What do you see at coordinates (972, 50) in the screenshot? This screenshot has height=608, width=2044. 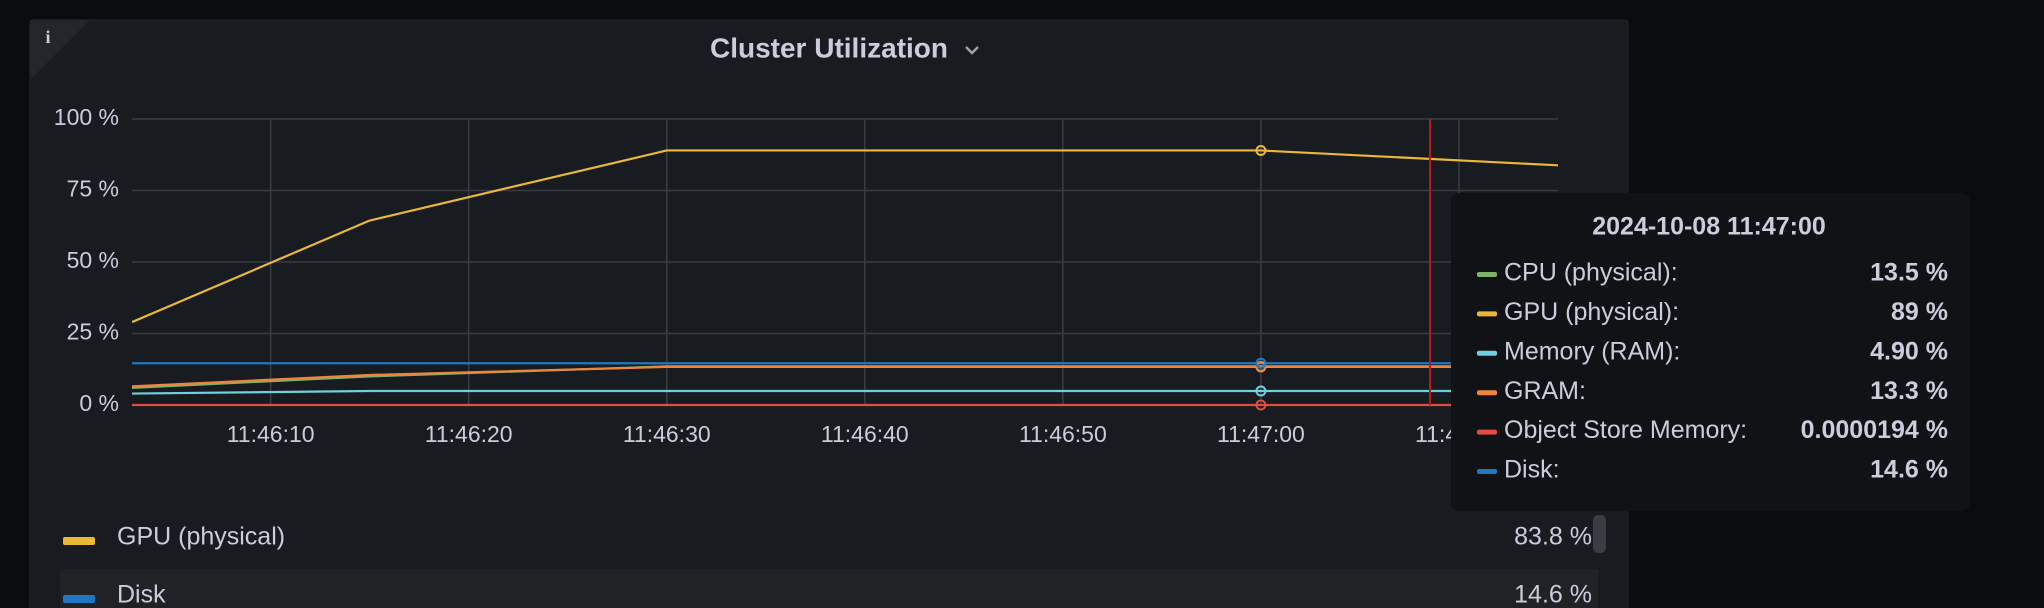 I see `title-chevron` at bounding box center [972, 50].